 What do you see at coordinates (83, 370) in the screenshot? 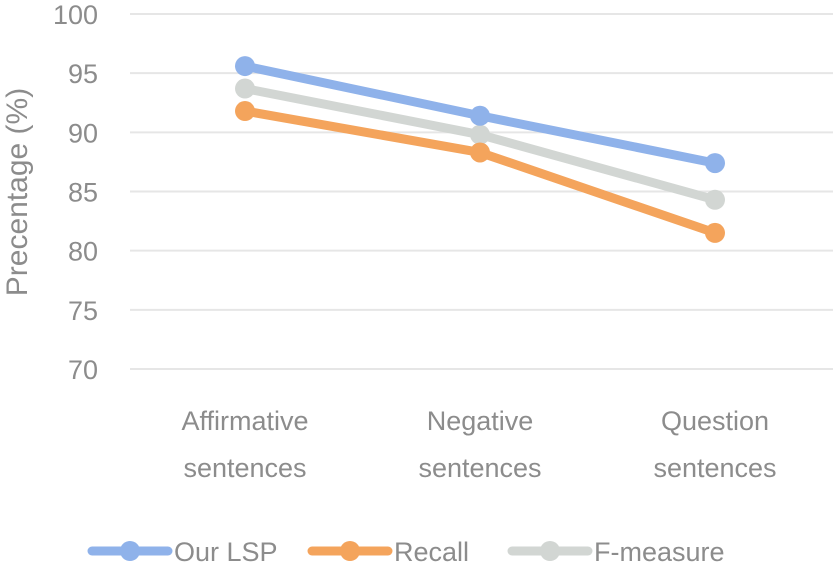
I see `y-tick-label: 70` at bounding box center [83, 370].